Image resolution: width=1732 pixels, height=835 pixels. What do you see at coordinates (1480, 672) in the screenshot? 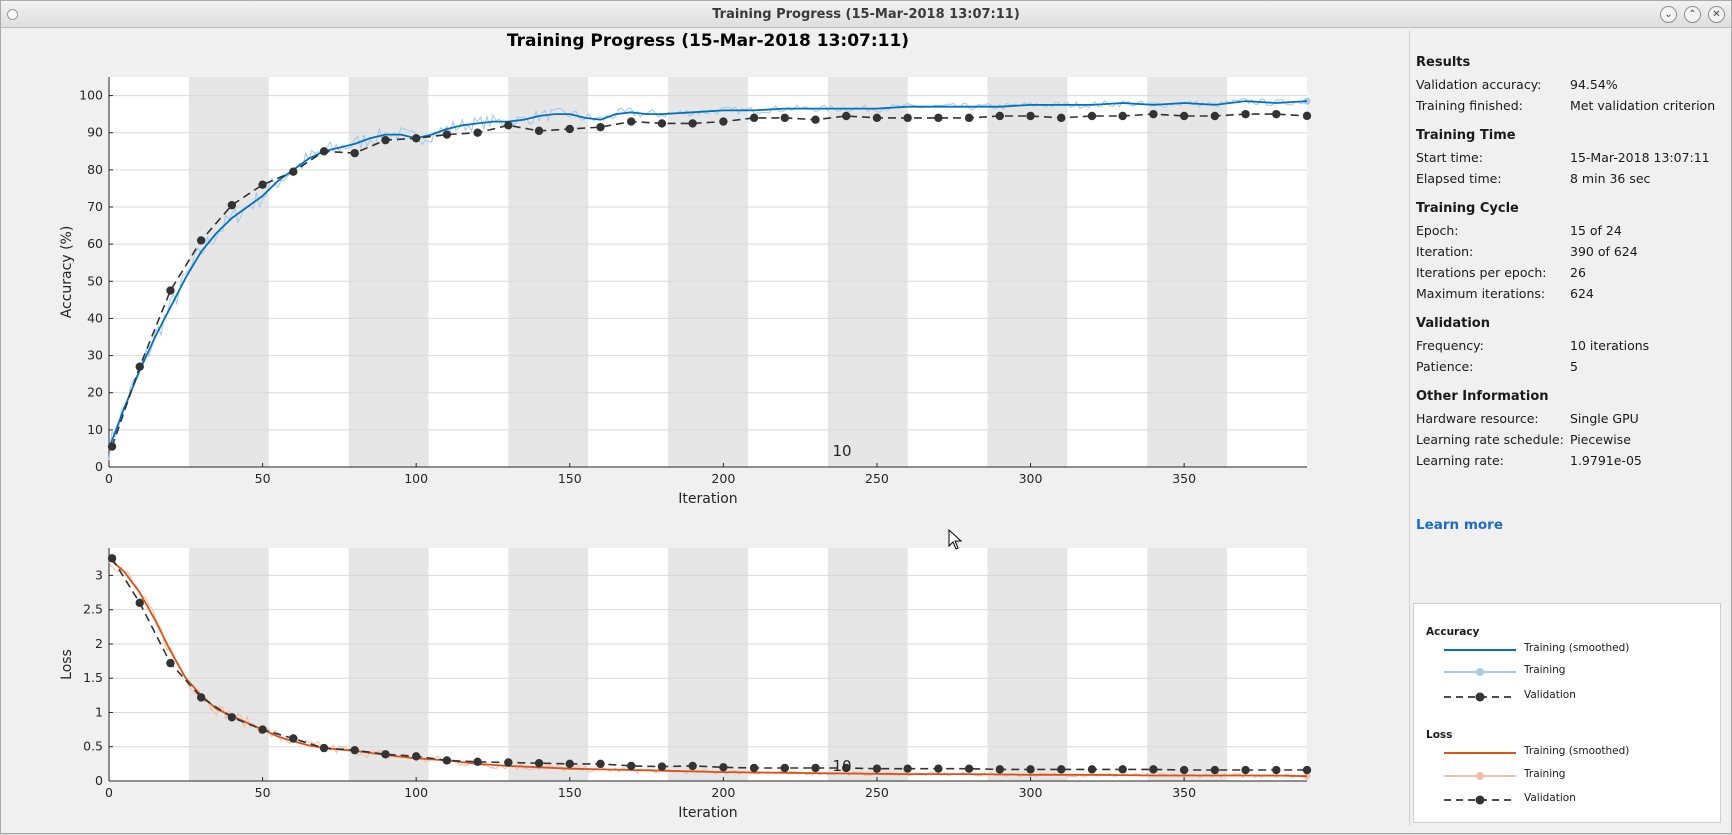
I see `legend-accuracy-training-swatch` at bounding box center [1480, 672].